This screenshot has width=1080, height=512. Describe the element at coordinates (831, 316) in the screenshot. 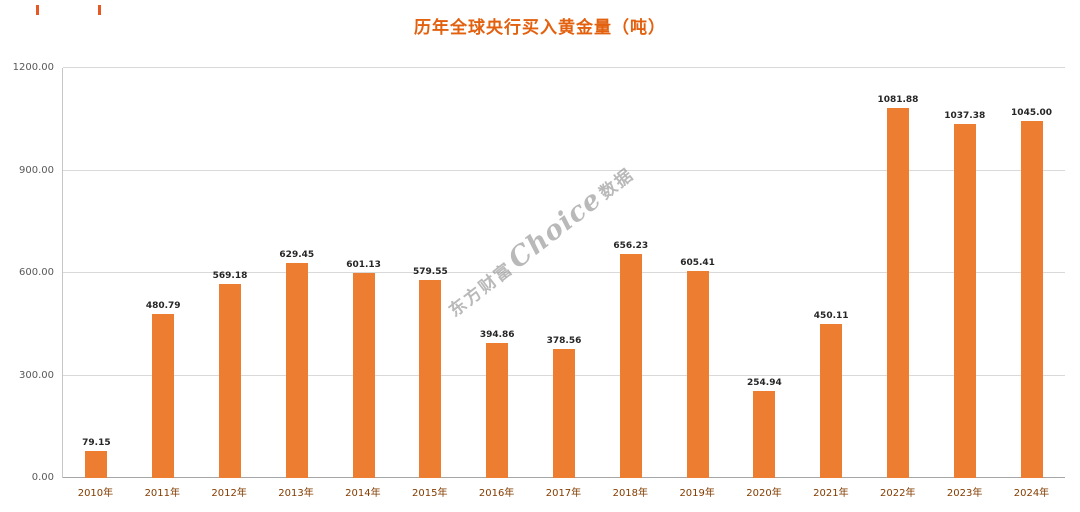

I see `bar-value-label: 450.11` at that location.